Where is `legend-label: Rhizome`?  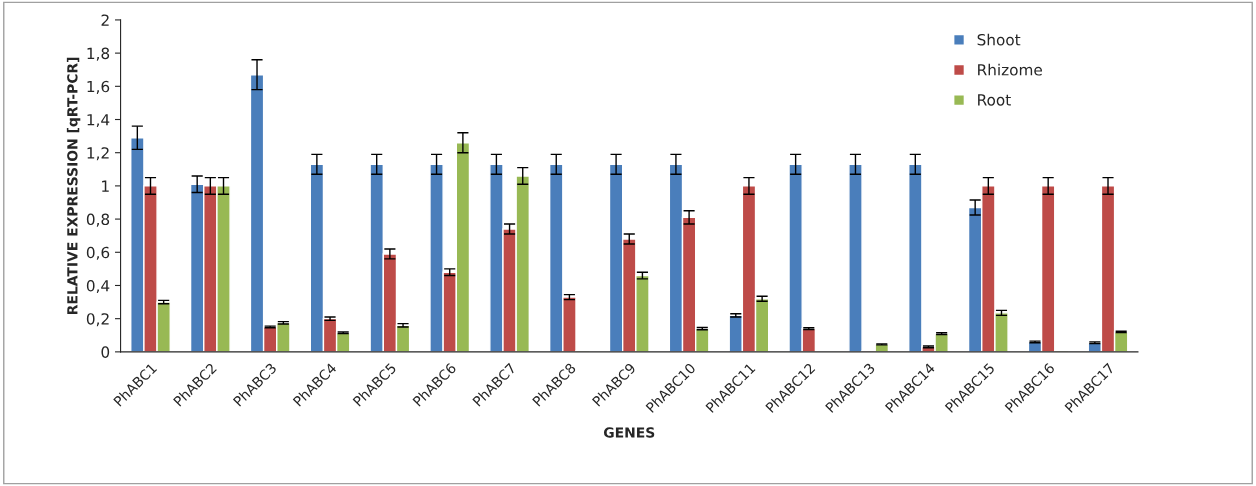 legend-label: Rhizome is located at coordinates (1010, 69).